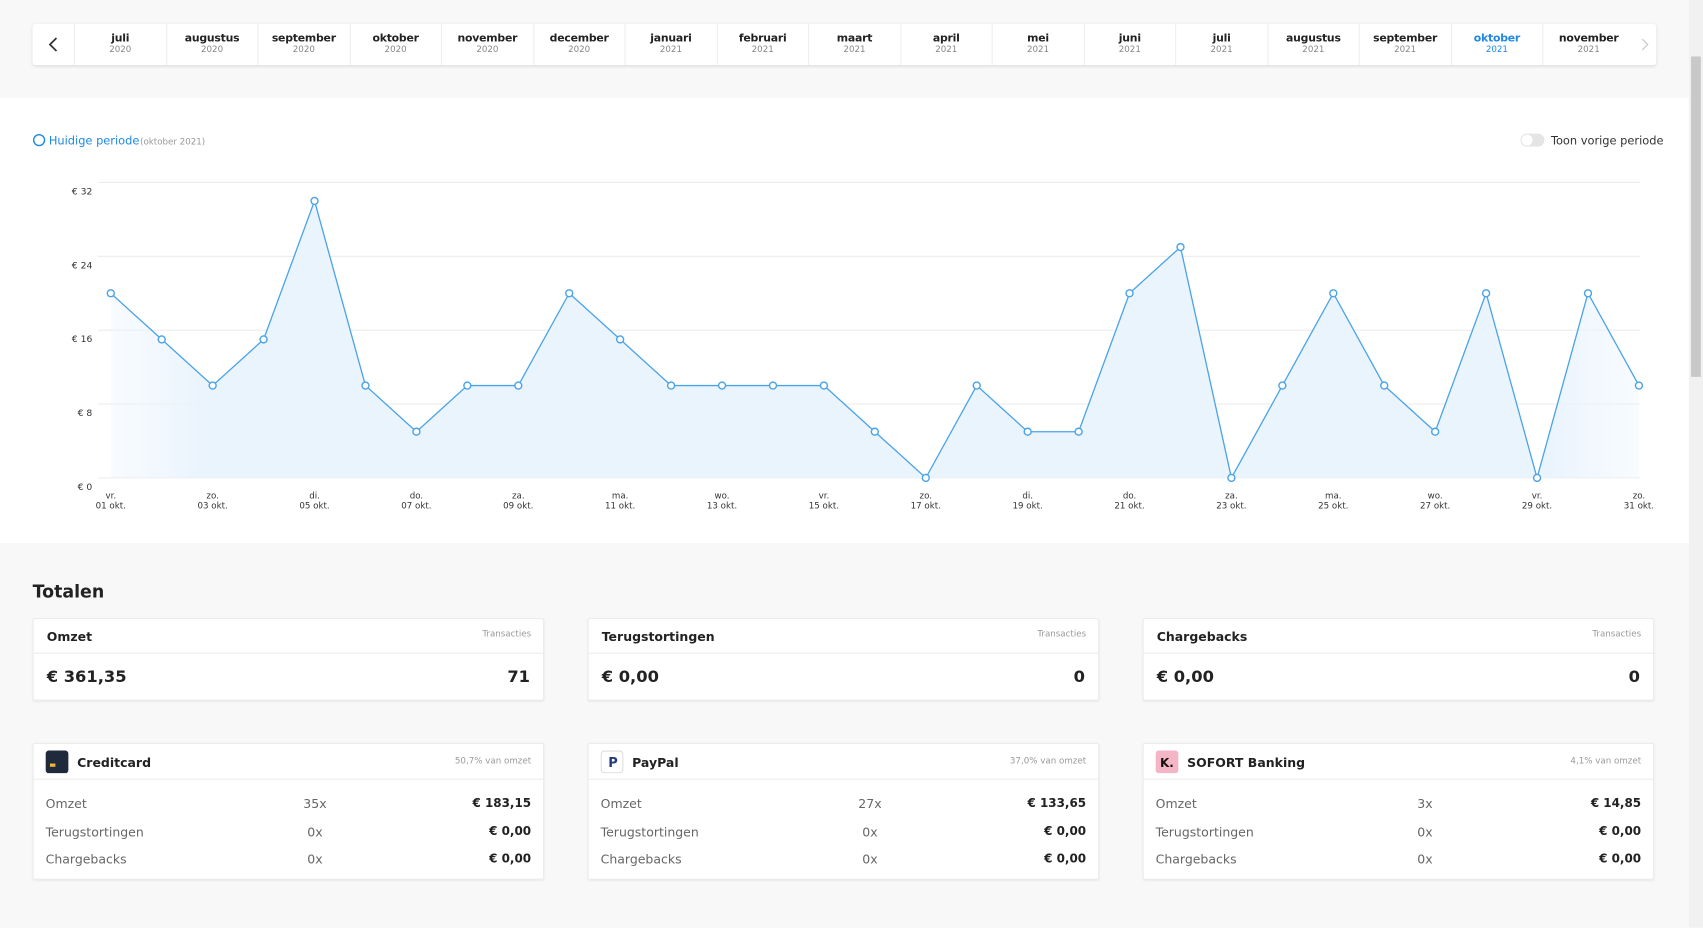 This screenshot has width=1703, height=928. I want to click on x-tick-label: 01 okt., so click(111, 506).